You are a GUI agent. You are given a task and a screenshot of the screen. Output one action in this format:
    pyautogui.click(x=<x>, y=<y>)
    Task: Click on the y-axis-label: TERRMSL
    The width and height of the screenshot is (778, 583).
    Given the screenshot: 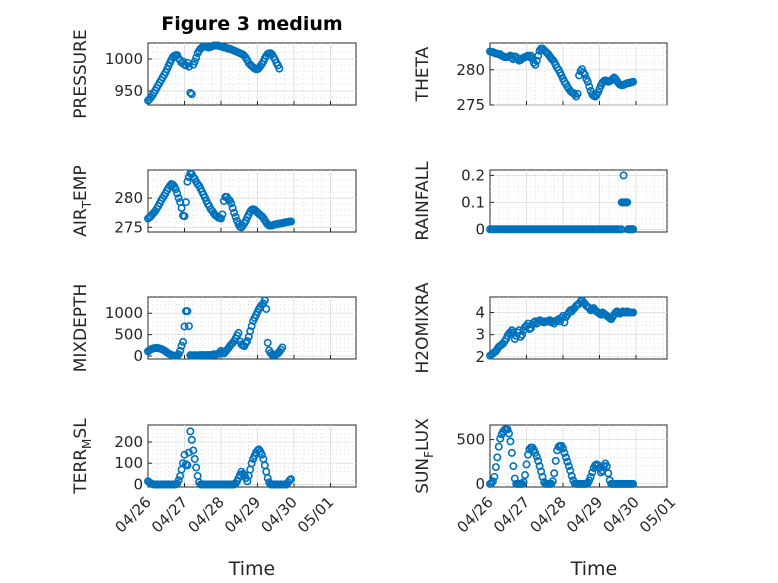 What is the action you would take?
    pyautogui.click(x=82, y=456)
    